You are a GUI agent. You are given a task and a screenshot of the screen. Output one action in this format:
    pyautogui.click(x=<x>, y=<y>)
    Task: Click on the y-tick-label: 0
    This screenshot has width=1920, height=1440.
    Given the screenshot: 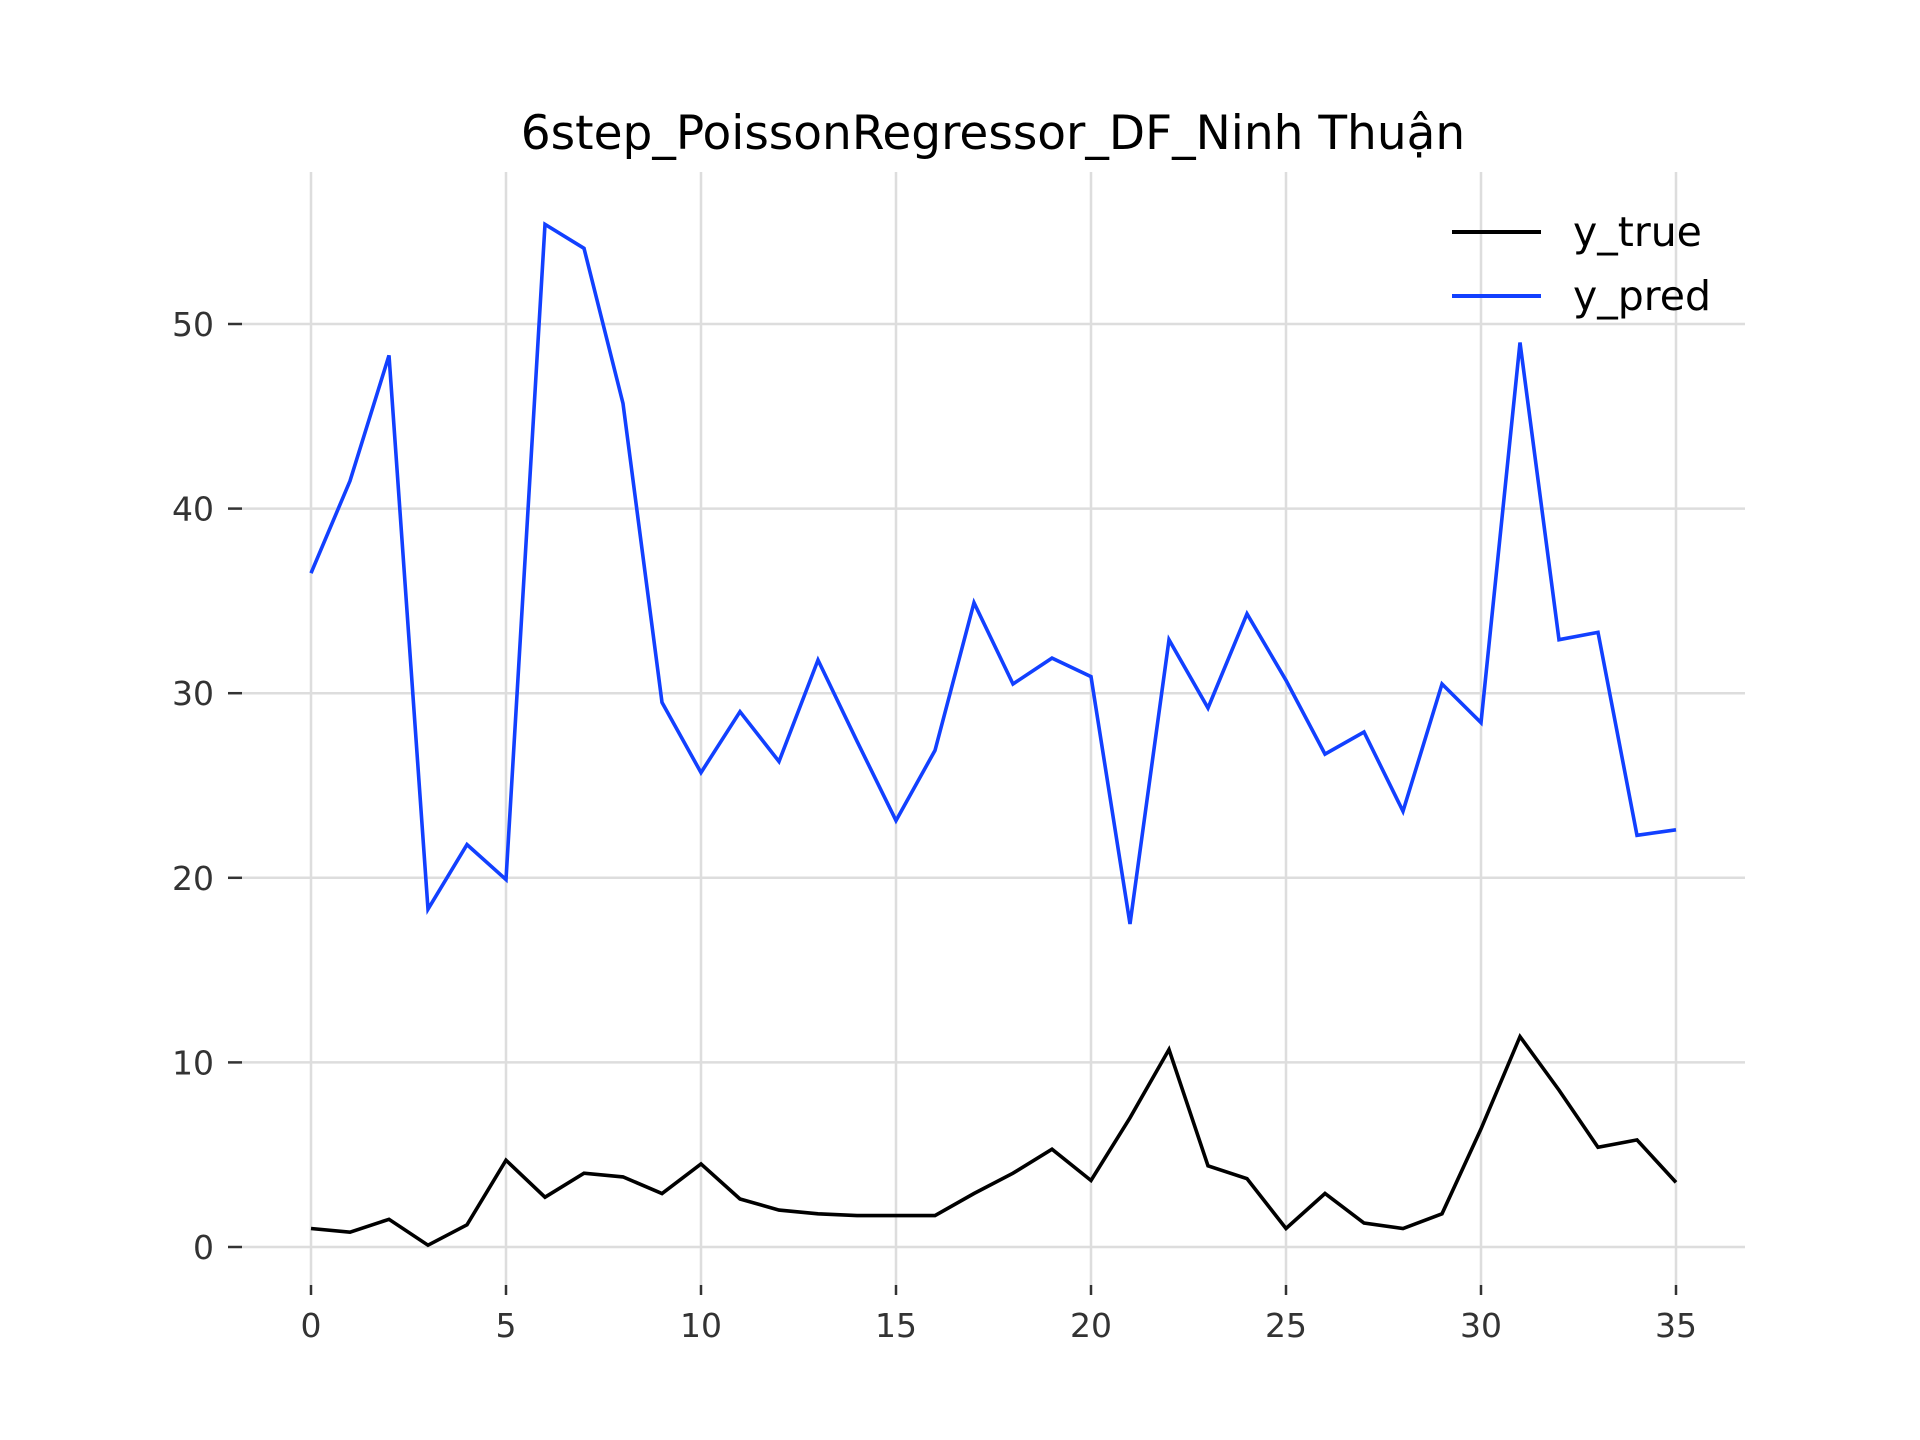 What is the action you would take?
    pyautogui.click(x=203, y=1247)
    